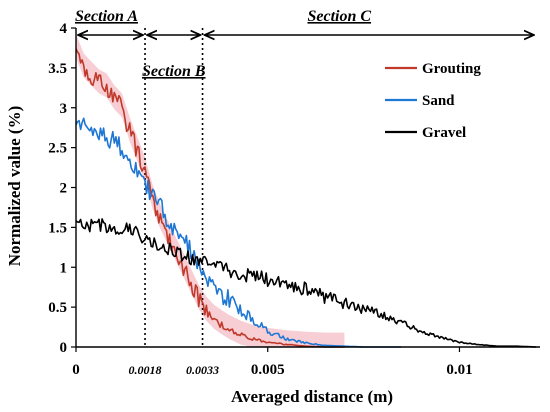  Describe the element at coordinates (312, 396) in the screenshot. I see `x-axis-title: Averaged distance (m)` at that location.